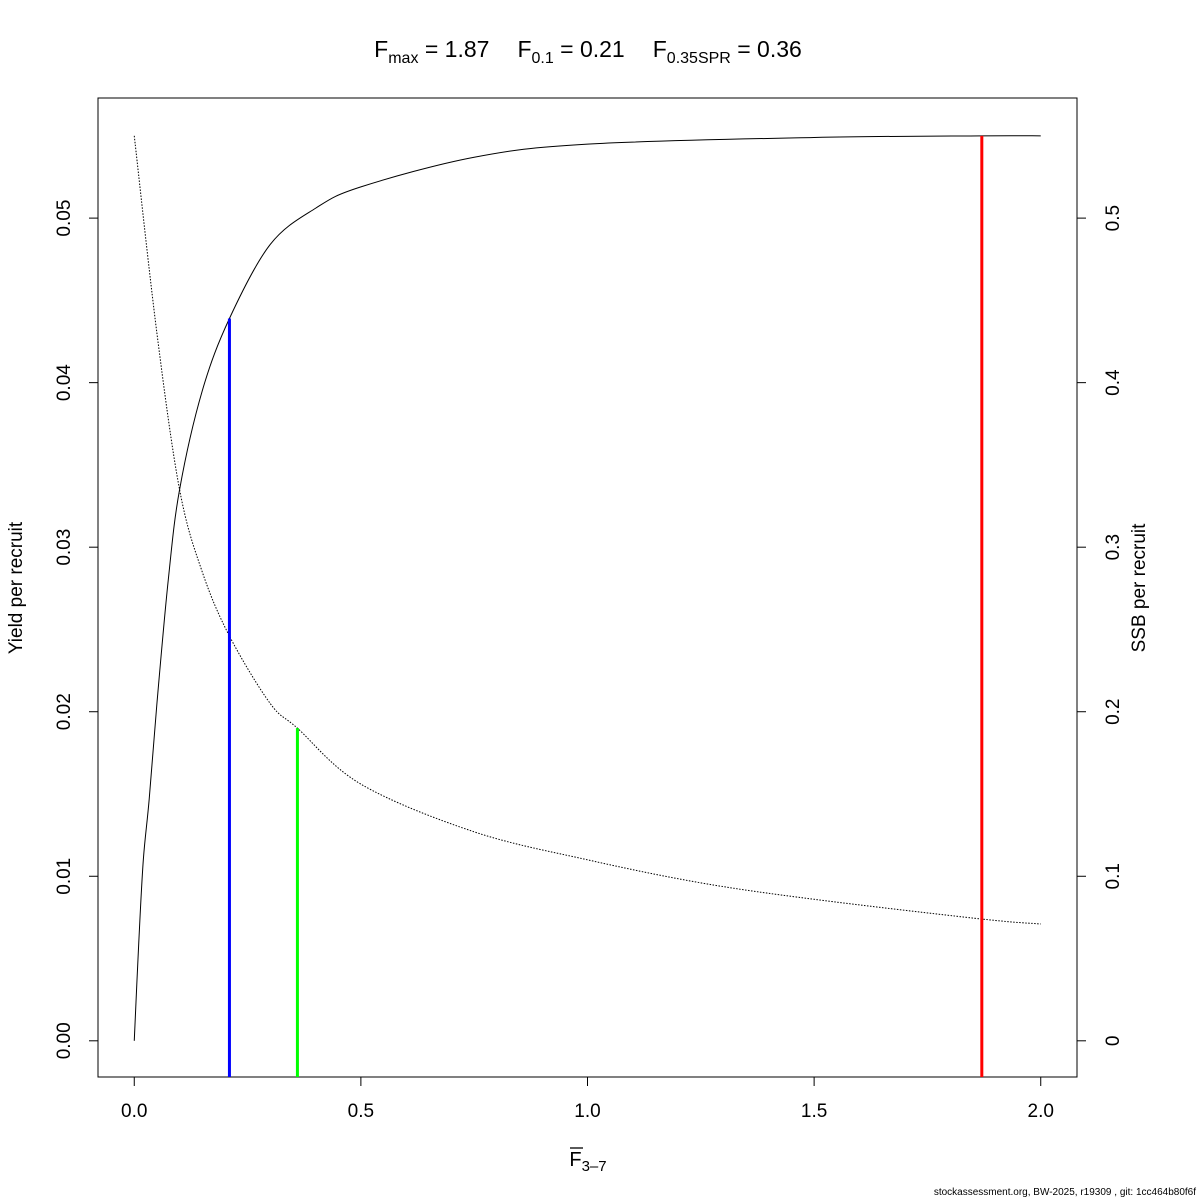 The width and height of the screenshot is (1200, 1200). Describe the element at coordinates (403, 58) in the screenshot. I see `title-subscript: max` at that location.